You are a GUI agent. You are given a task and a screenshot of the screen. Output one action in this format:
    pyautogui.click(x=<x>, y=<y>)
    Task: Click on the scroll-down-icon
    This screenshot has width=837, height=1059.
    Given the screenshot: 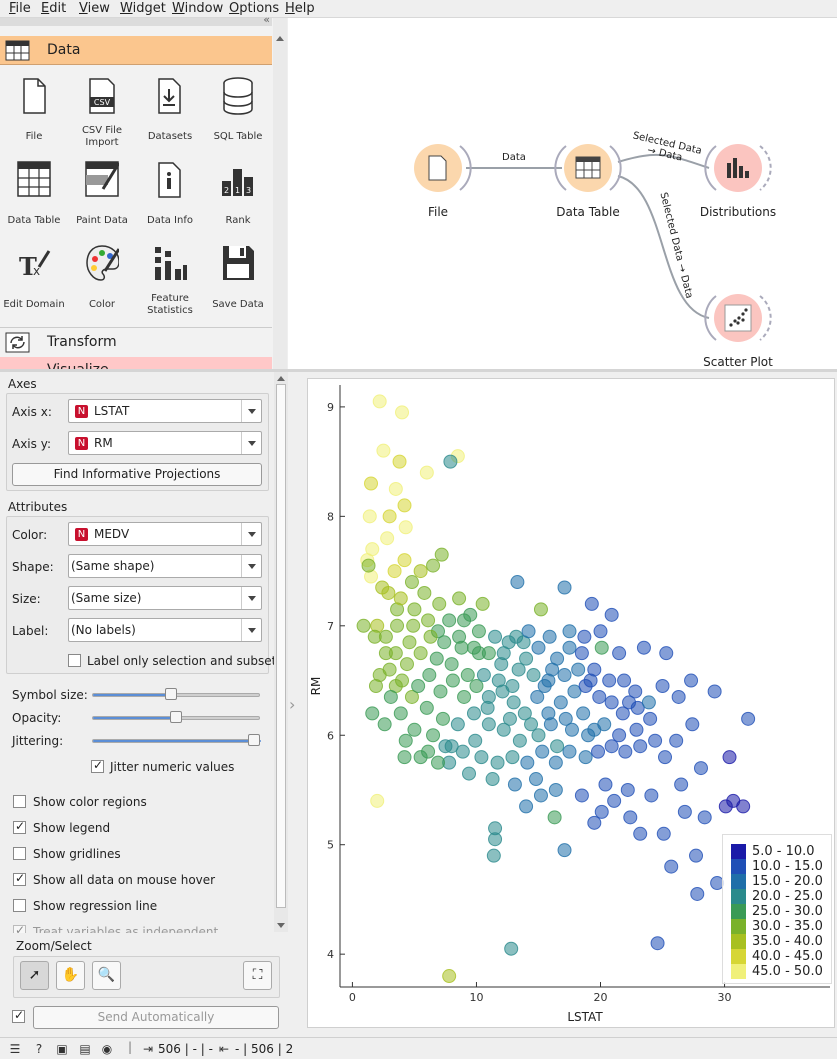 What is the action you would take?
    pyautogui.click(x=281, y=925)
    